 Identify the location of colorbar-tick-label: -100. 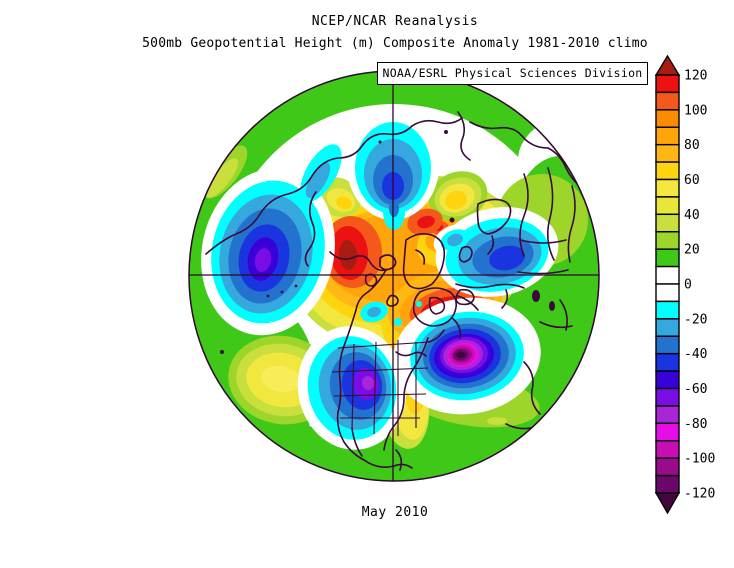
(699, 459).